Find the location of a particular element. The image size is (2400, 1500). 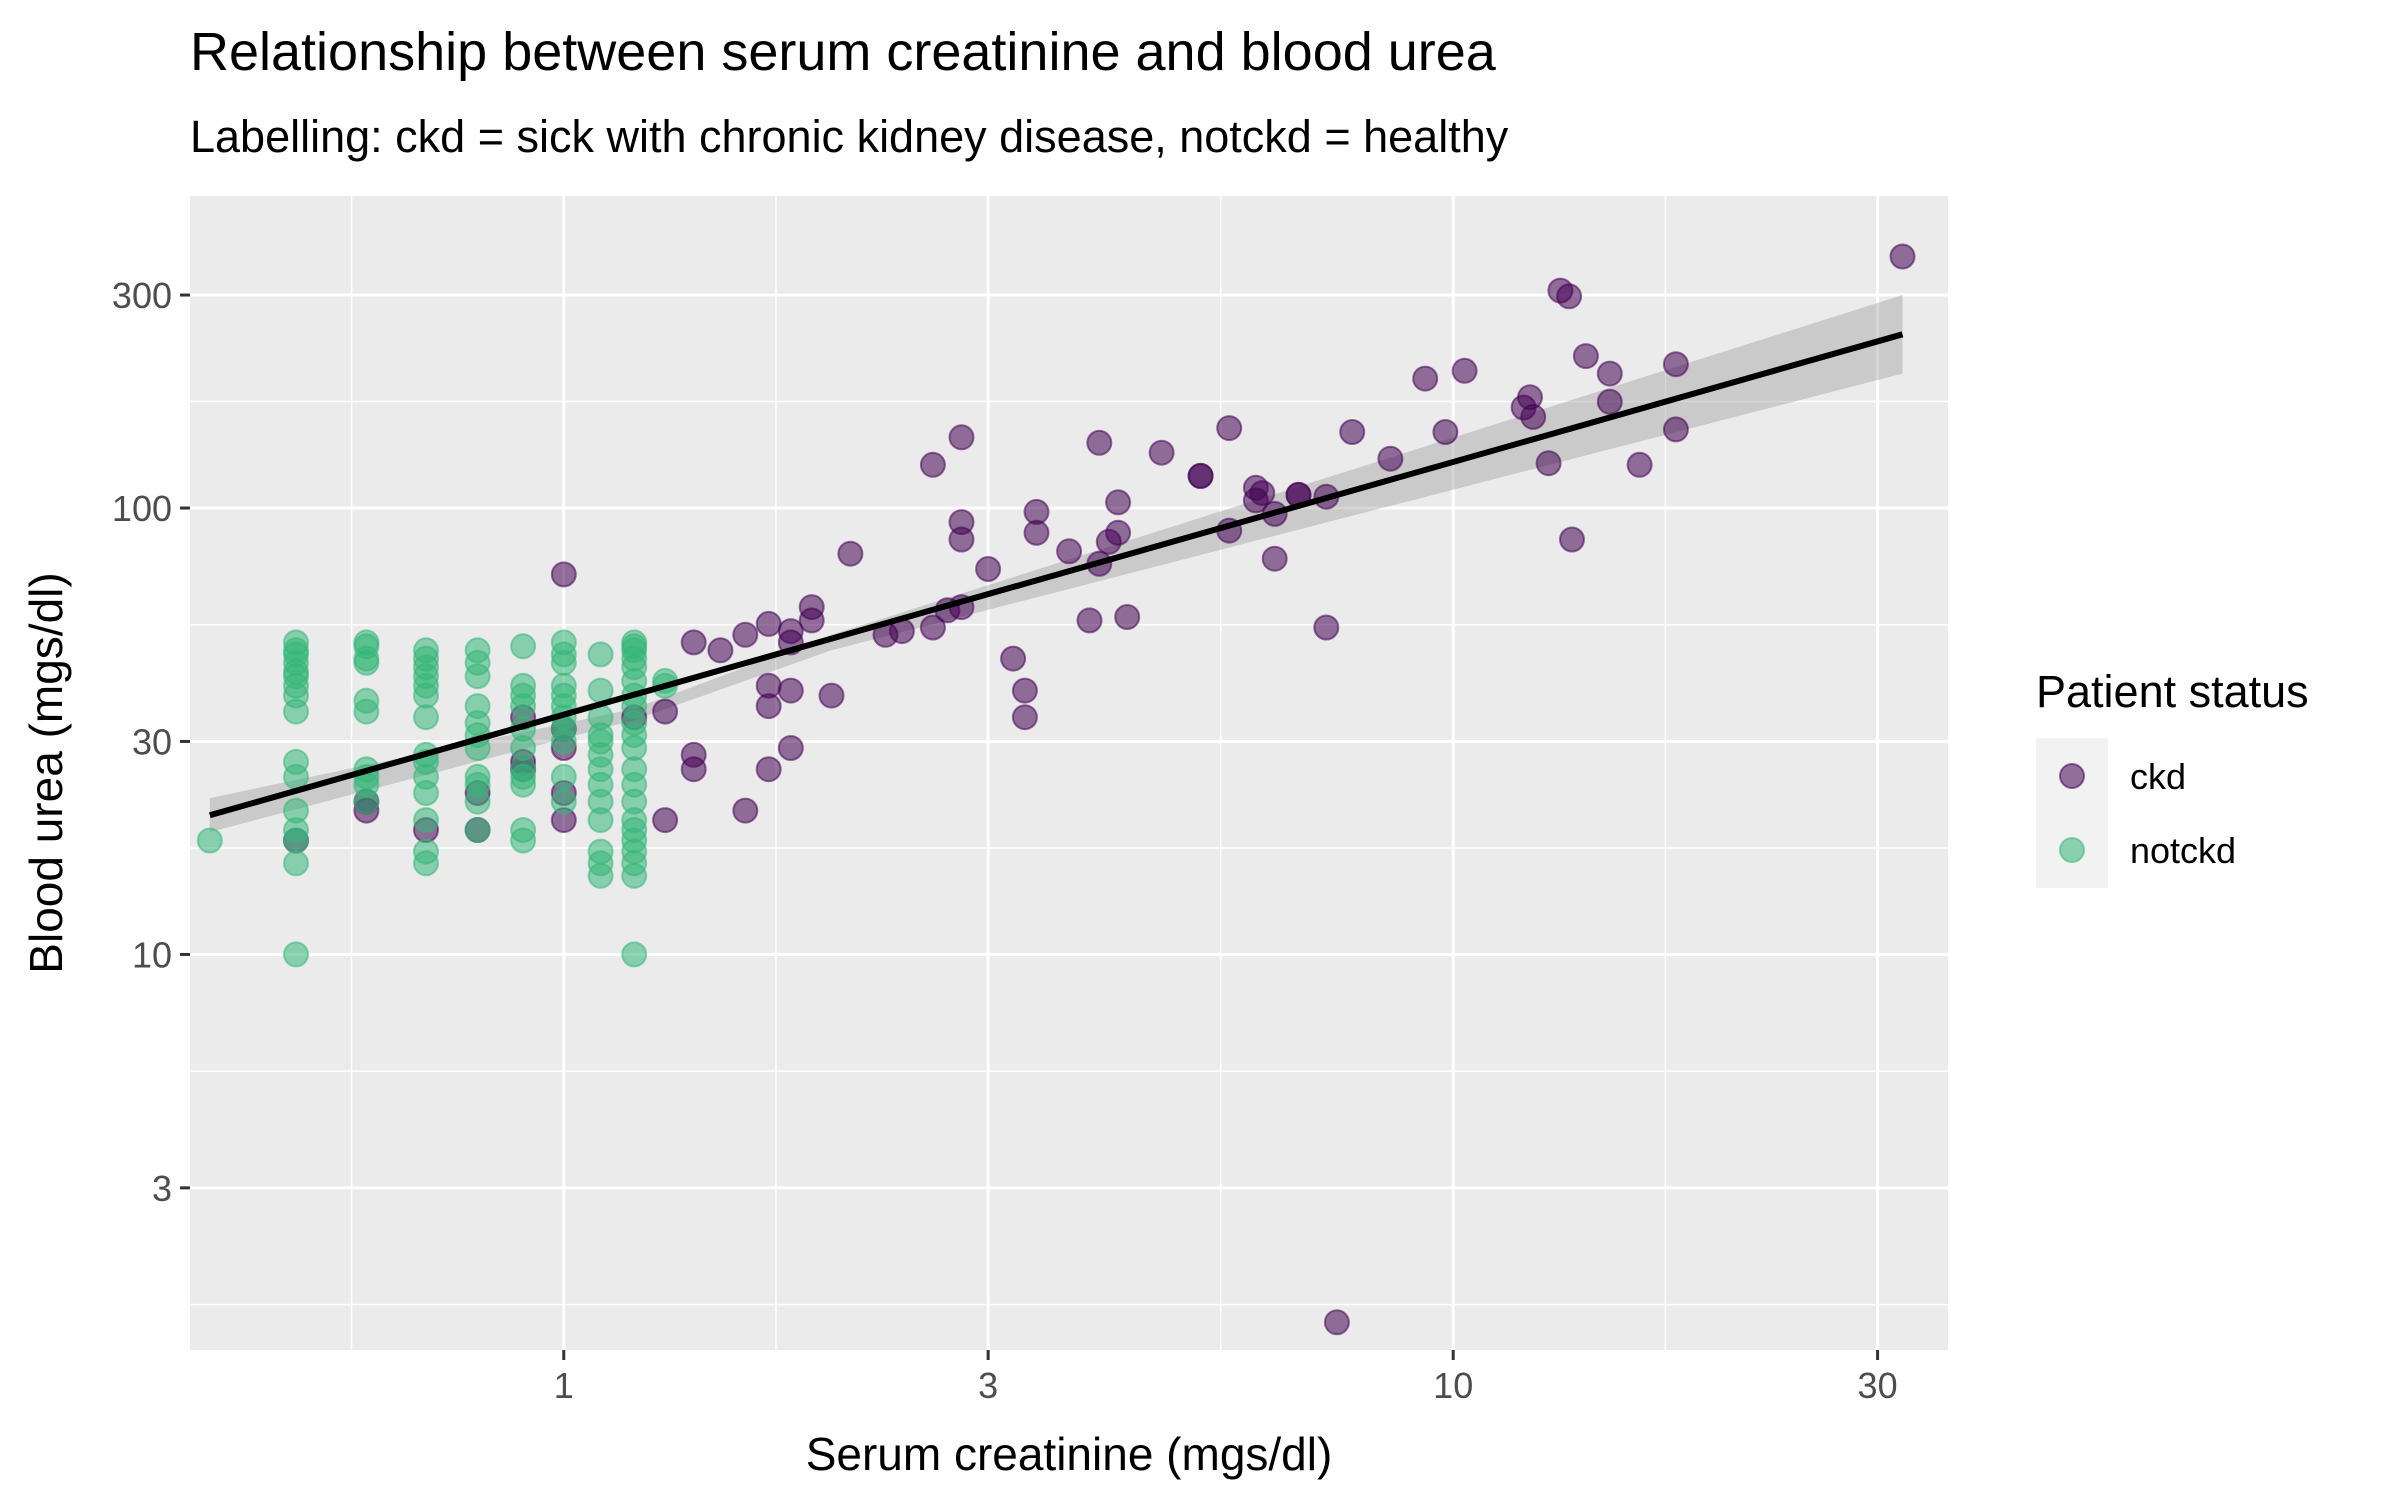

x-tick-label: 10 is located at coordinates (1453, 1385).